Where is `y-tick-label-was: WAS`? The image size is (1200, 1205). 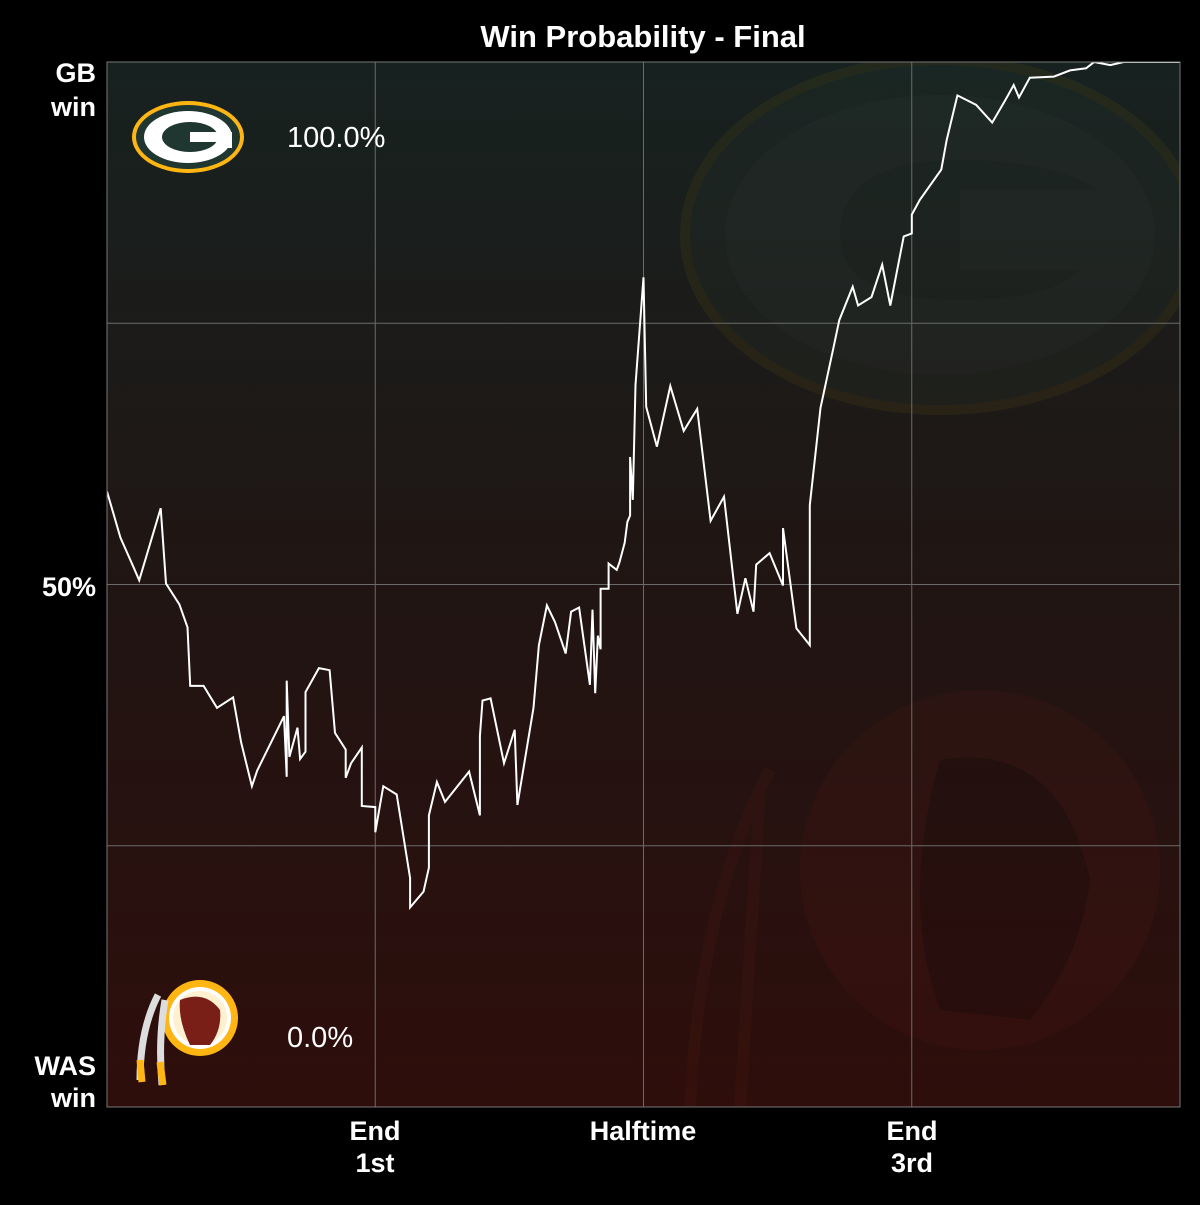 y-tick-label-was: WAS is located at coordinates (65, 1066).